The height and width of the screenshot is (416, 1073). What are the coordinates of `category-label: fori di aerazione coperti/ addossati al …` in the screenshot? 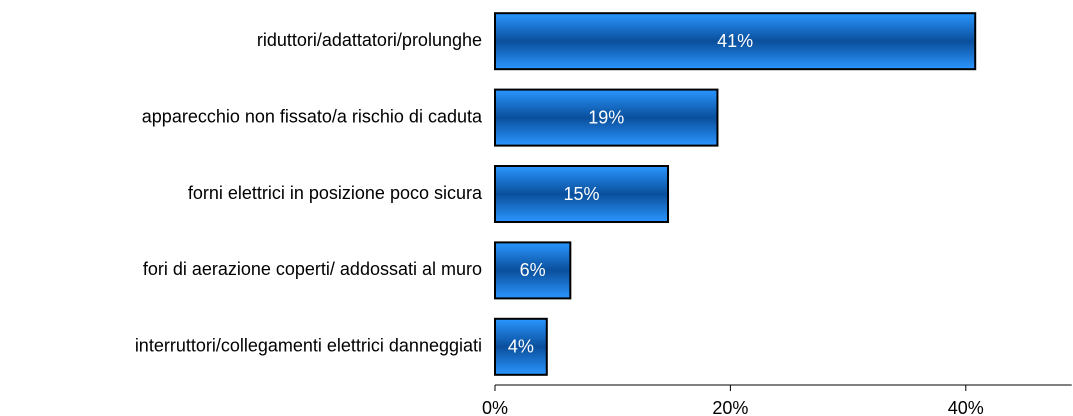 It's located at (312, 269).